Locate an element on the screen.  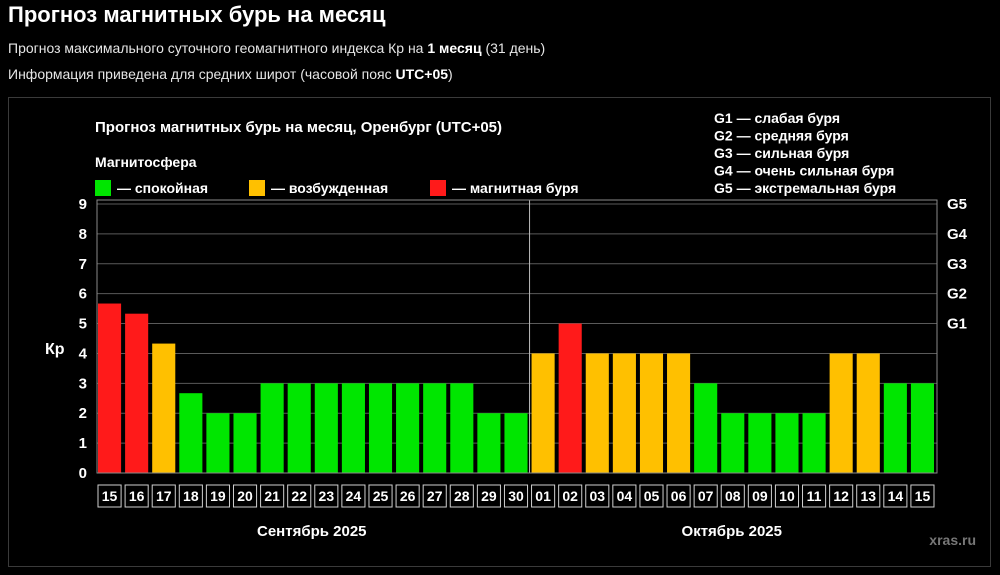
x-tick-label: 22 is located at coordinates (299, 496).